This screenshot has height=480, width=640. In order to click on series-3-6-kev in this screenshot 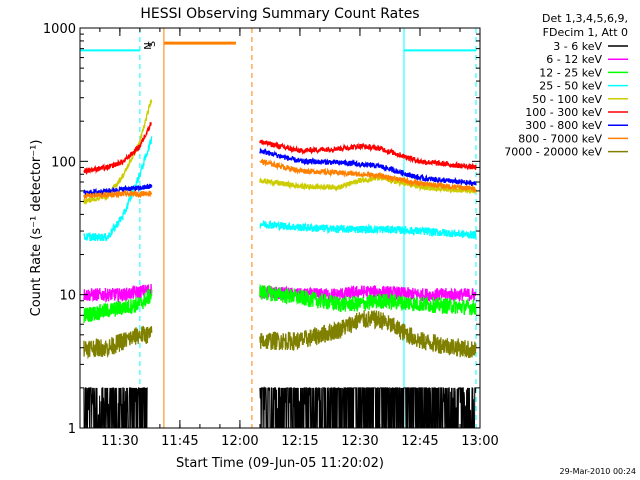, I will do `click(280, 407)`.